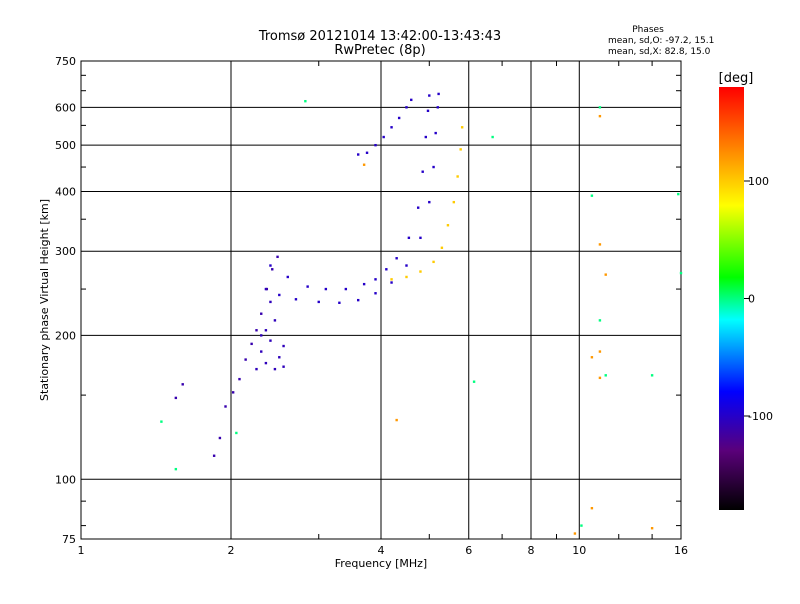  Describe the element at coordinates (661, 41) in the screenshot. I see `stats-o: mean, sd,O: -97.2, 15.1` at that location.